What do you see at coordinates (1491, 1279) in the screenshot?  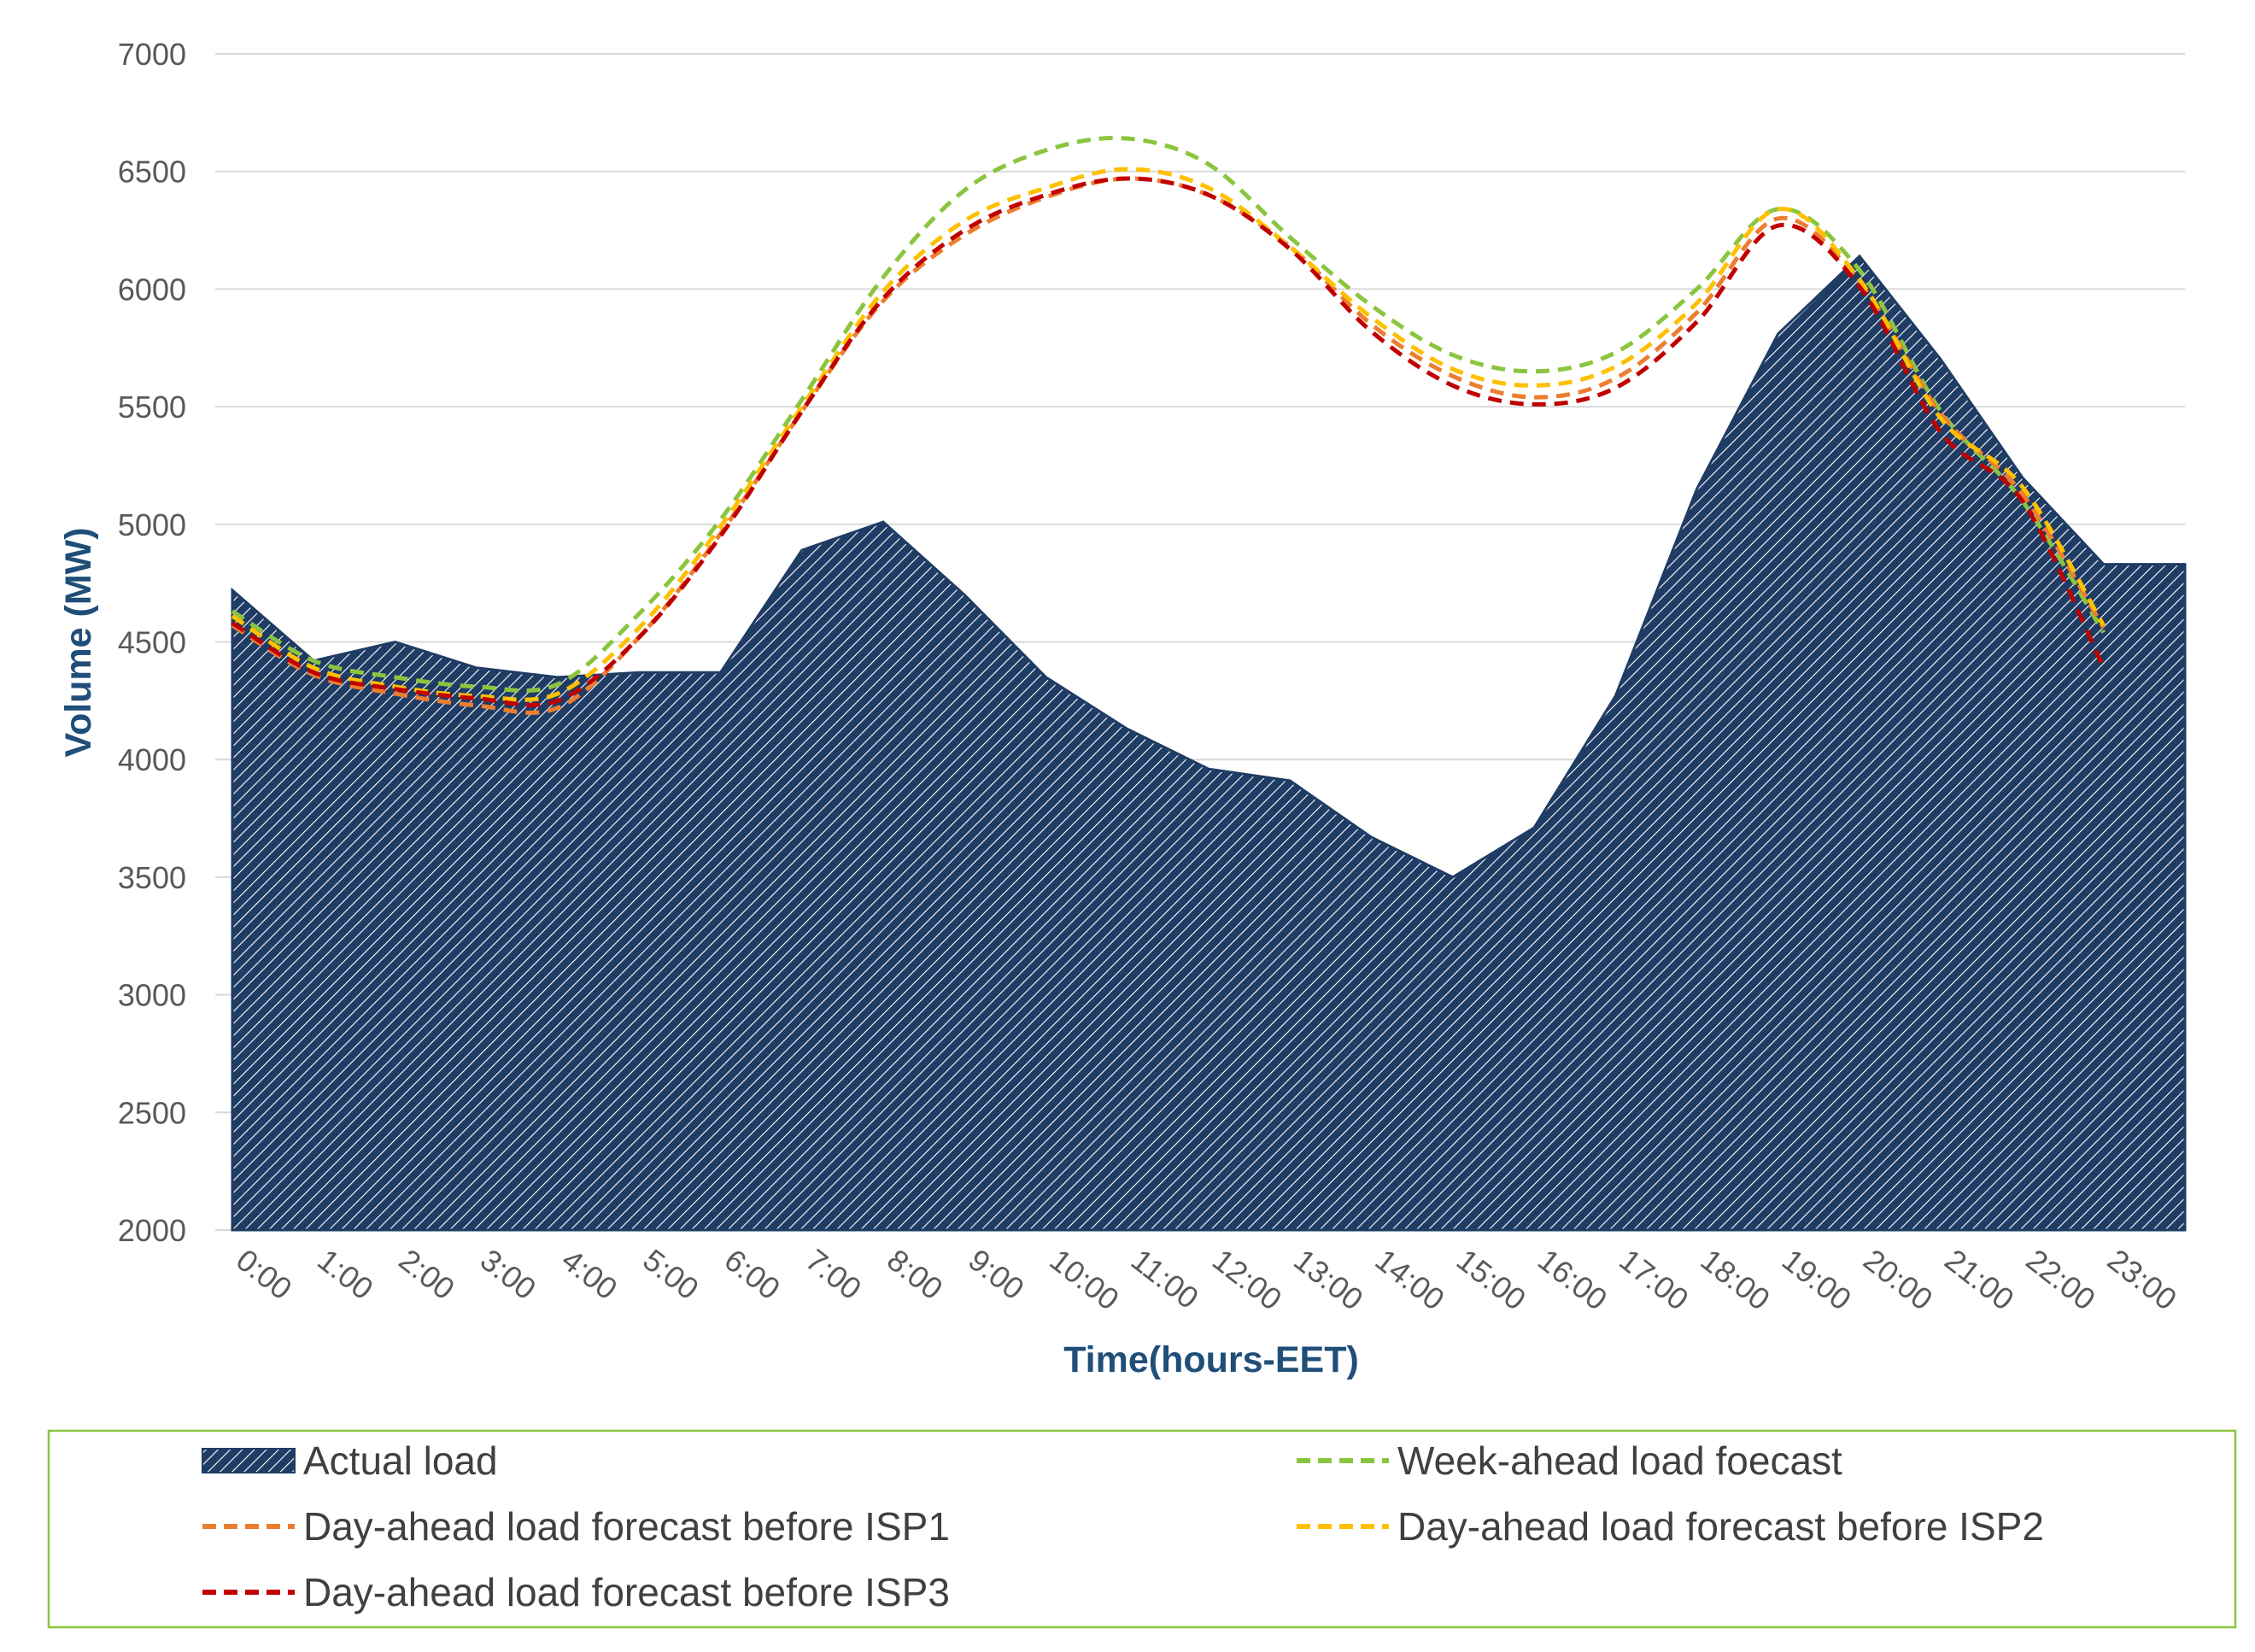 I see `x-tick-label: 15:00` at bounding box center [1491, 1279].